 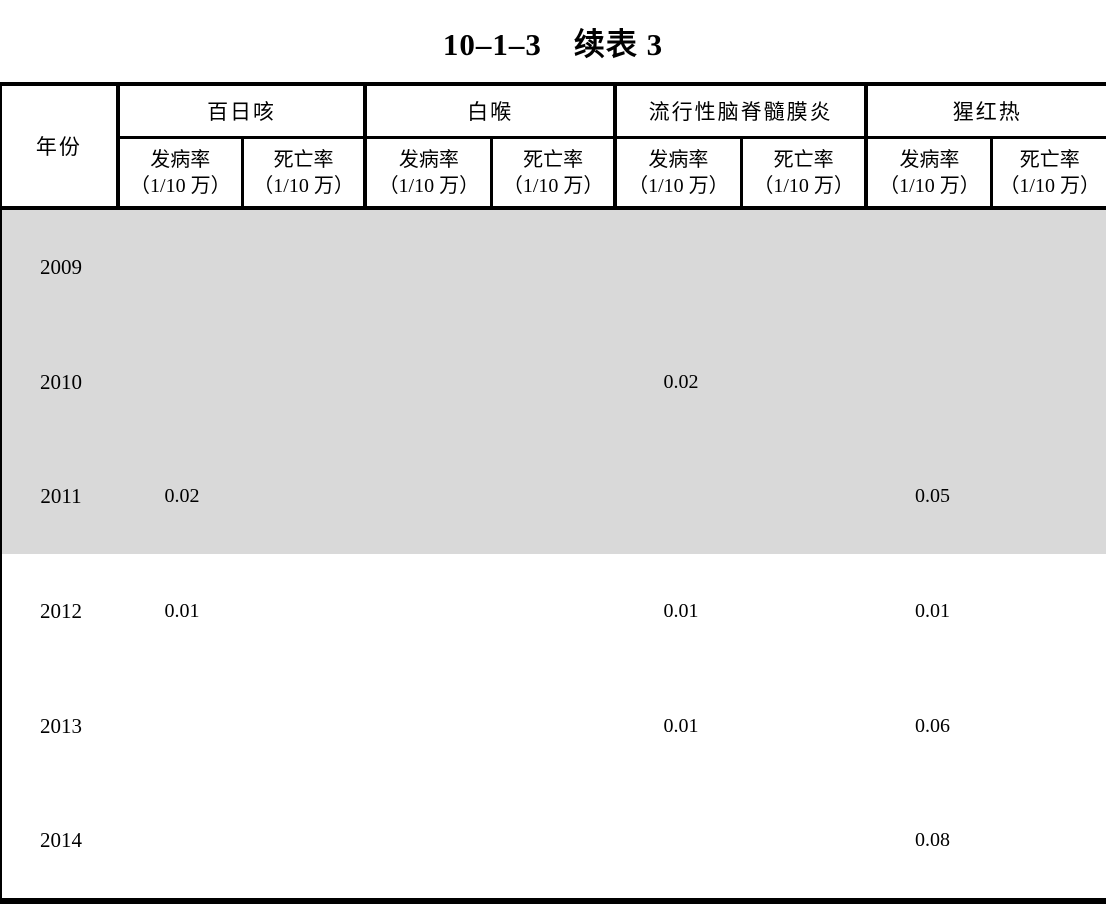 I want to click on table-row-2010: 2010 0.02, so click(x=554, y=382).